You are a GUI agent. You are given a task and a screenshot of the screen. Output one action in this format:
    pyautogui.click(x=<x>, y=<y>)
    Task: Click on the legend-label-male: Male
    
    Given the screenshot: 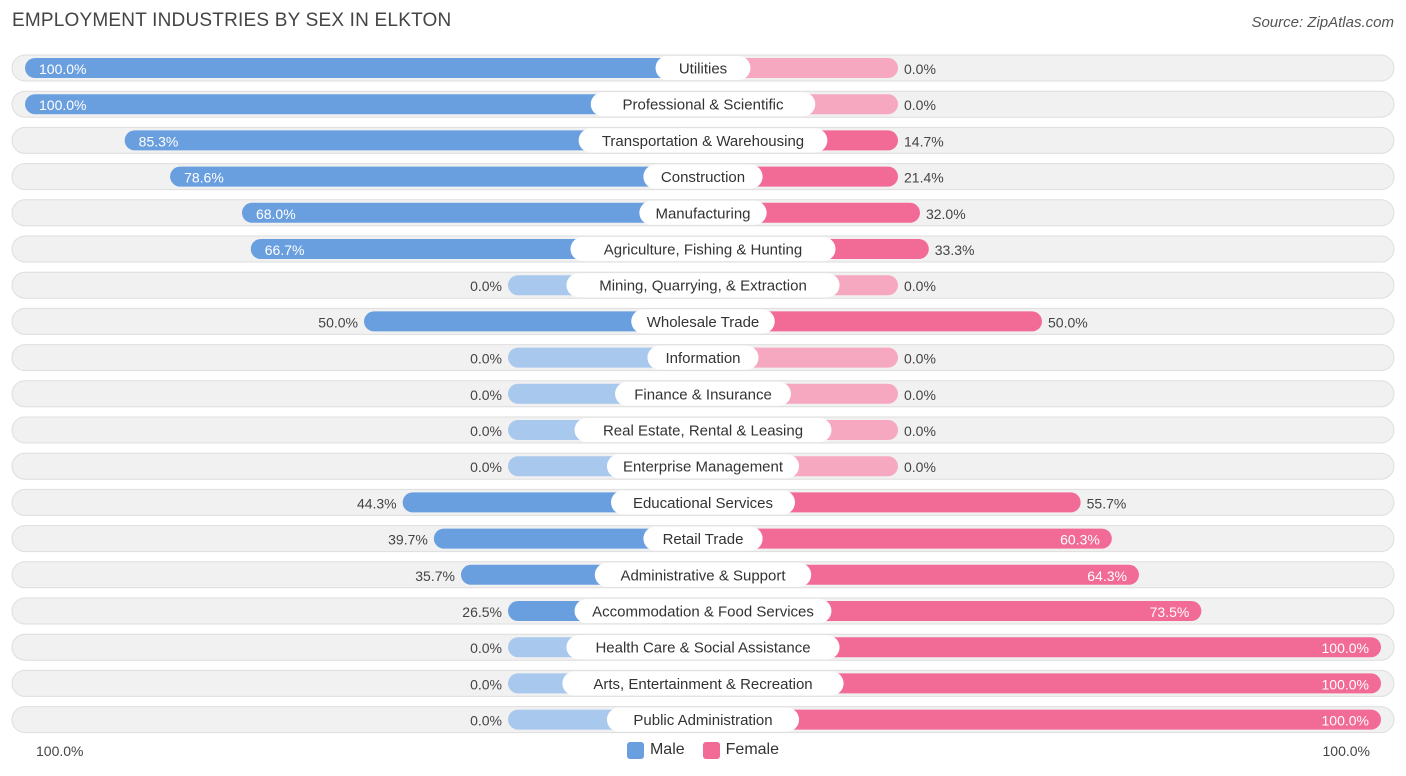 What is the action you would take?
    pyautogui.click(x=667, y=749)
    